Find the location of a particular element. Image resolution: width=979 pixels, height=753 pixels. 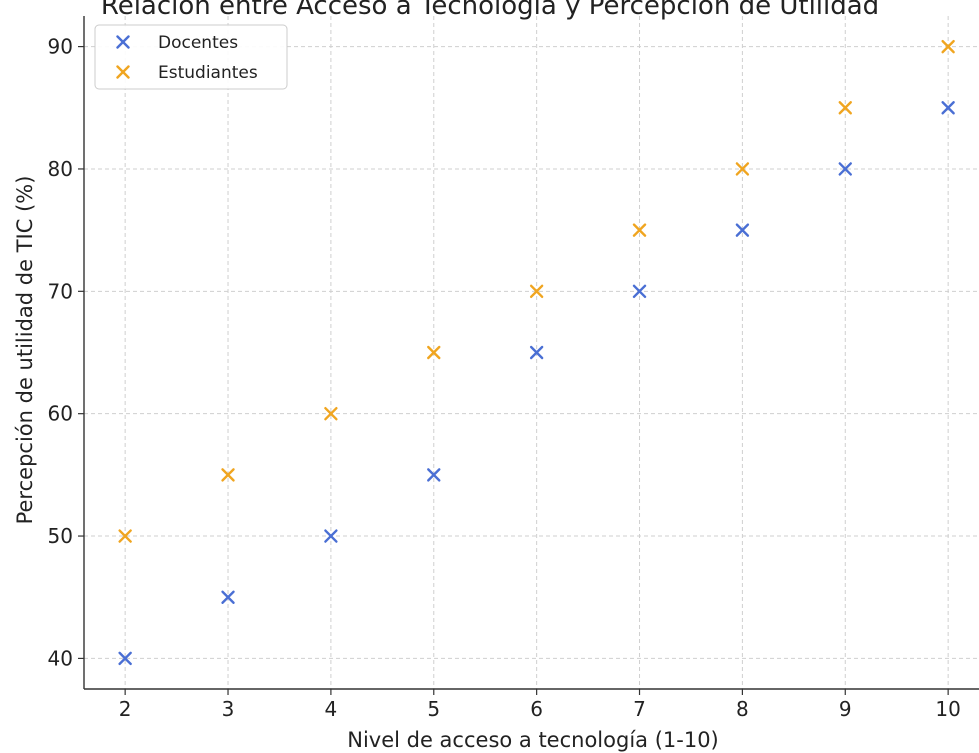

x-tick-label: 9 is located at coordinates (845, 709).